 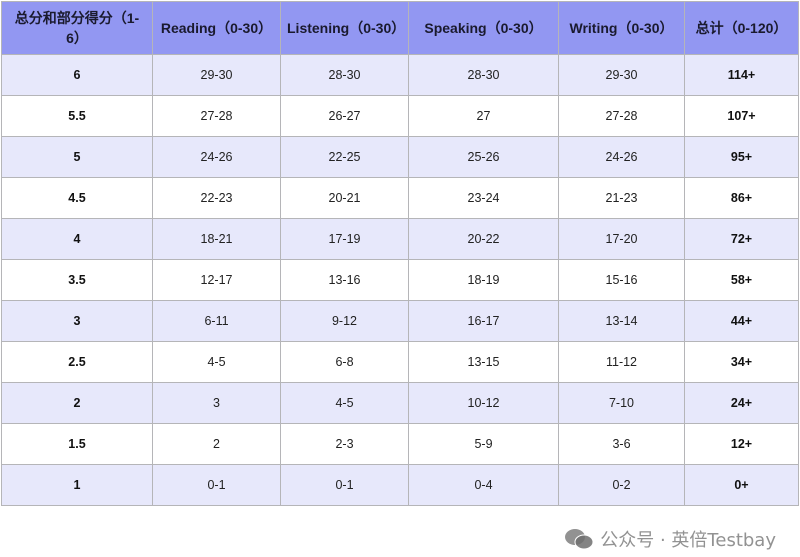 I want to click on cell-listening: 28-30, so click(x=344, y=75).